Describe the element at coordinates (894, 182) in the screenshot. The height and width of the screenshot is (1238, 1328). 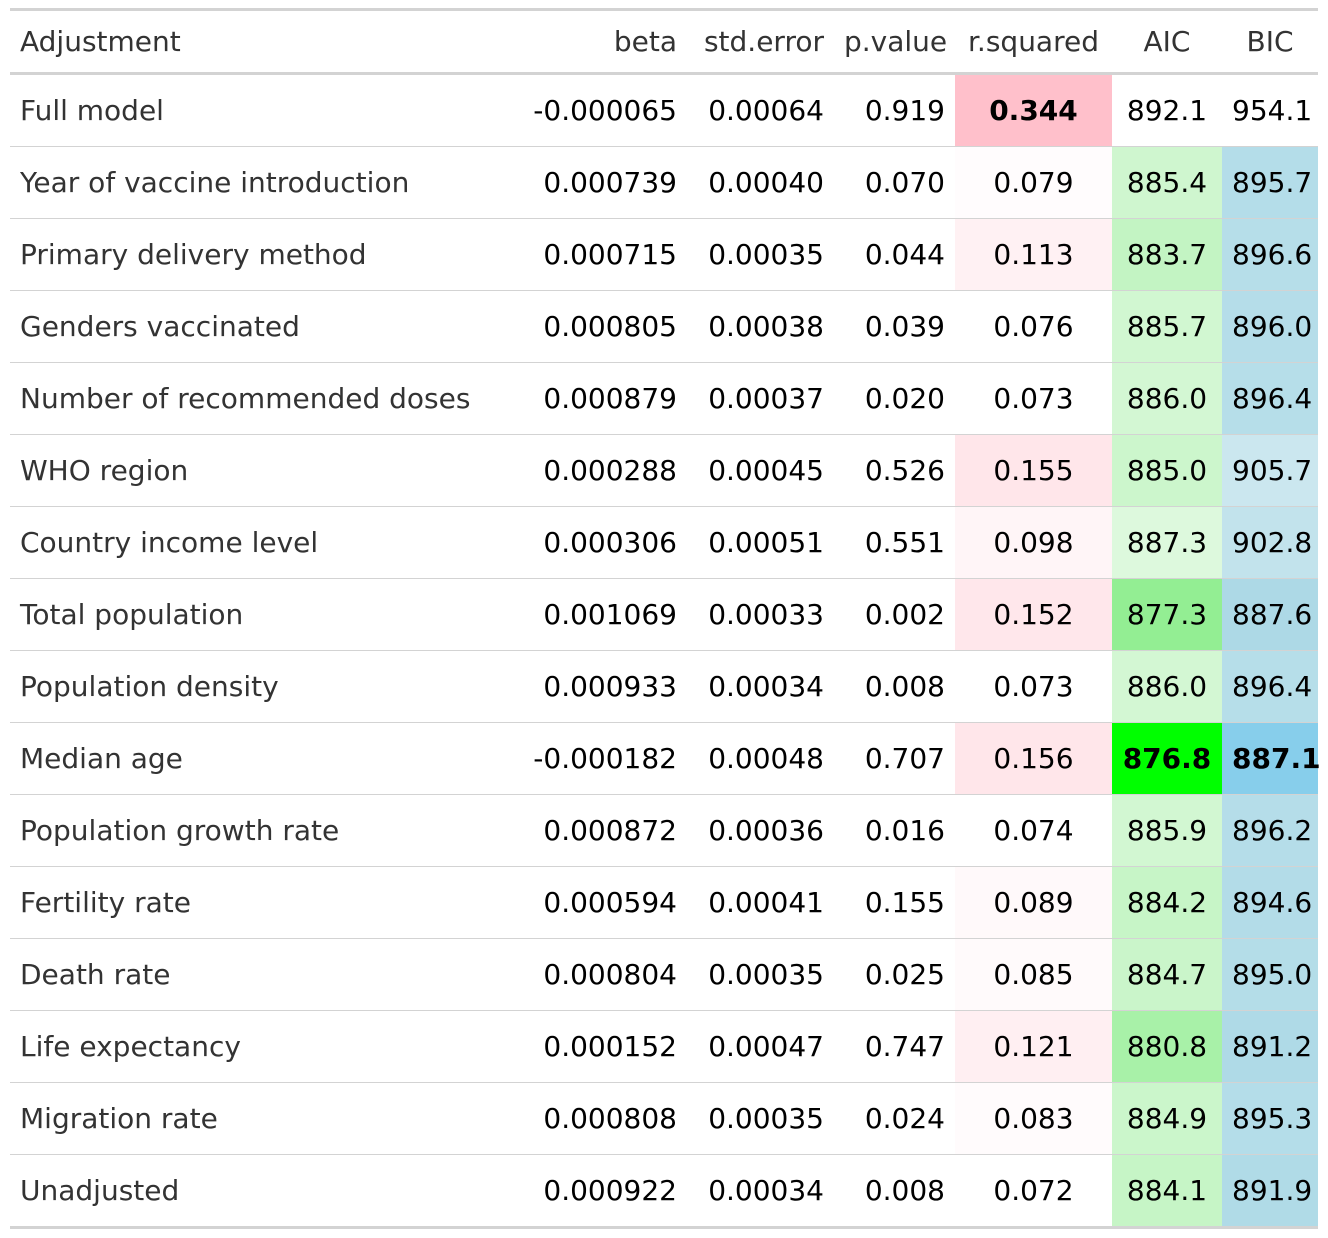
I see `p-value-cell: 0.070` at that location.